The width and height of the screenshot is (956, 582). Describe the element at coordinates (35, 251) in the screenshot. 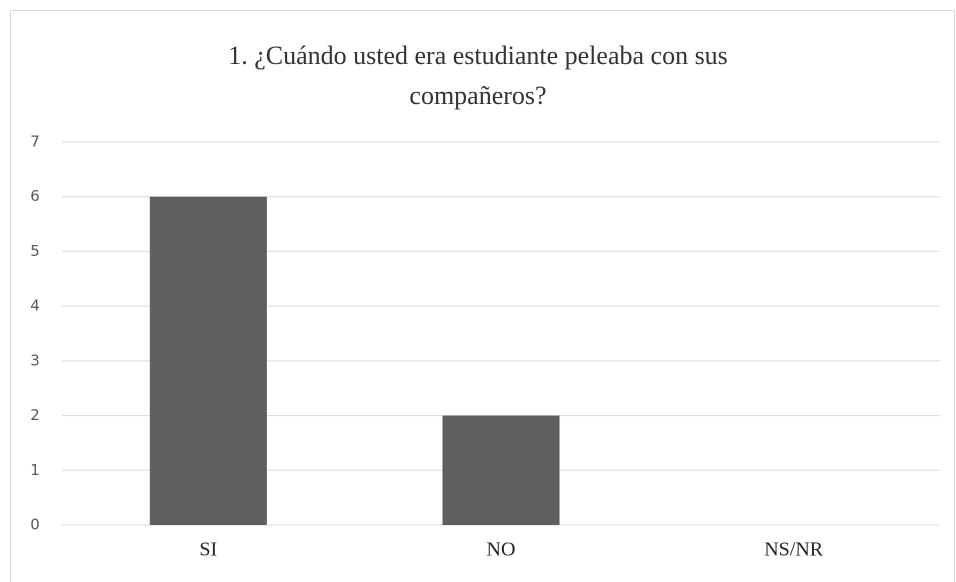

I see `y-tick-label: 5` at that location.